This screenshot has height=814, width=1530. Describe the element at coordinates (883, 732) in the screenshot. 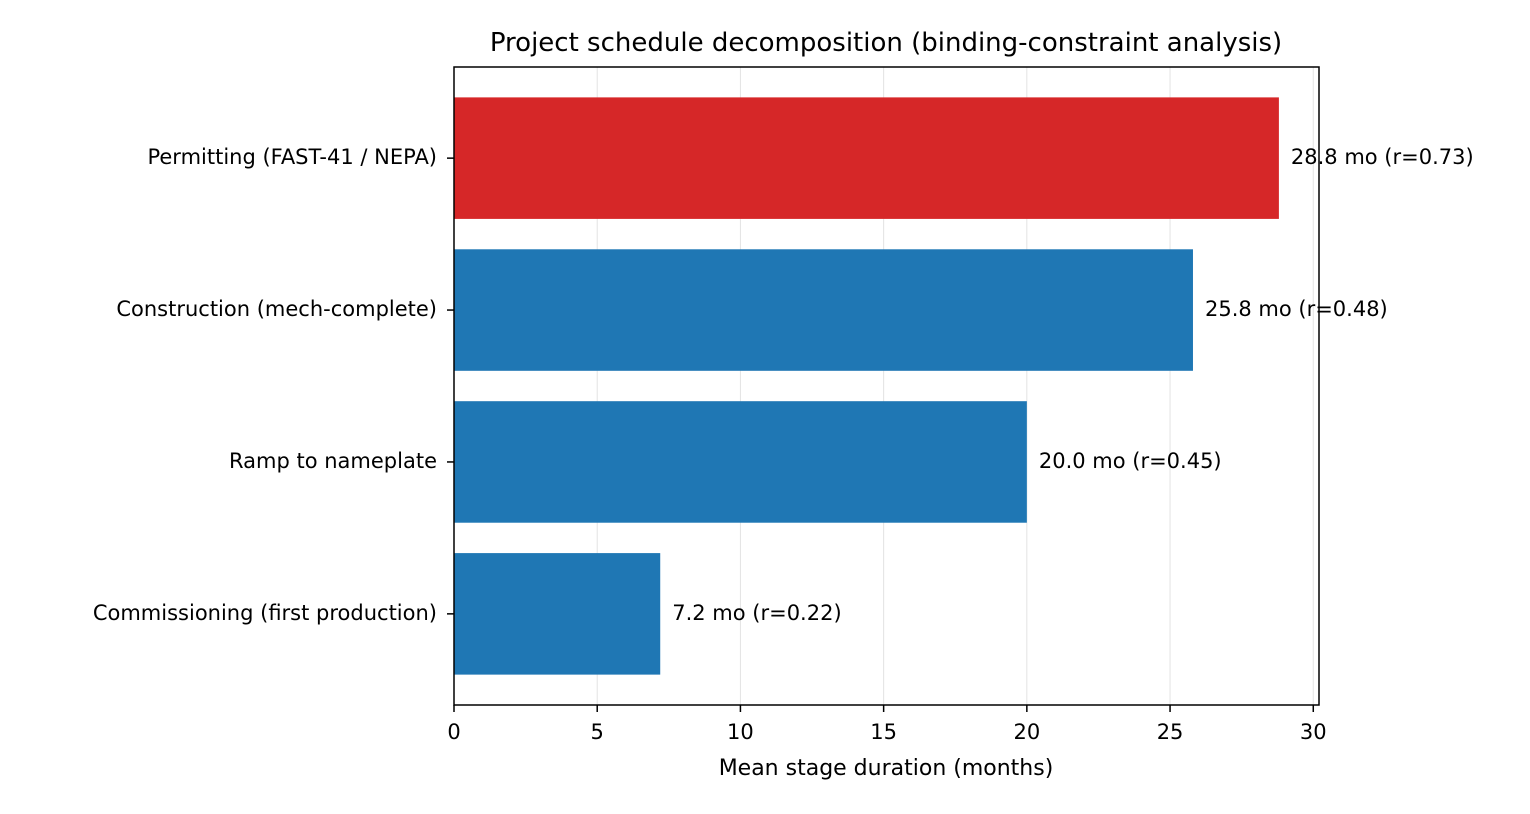

I see `x-tick-label: 15` at that location.